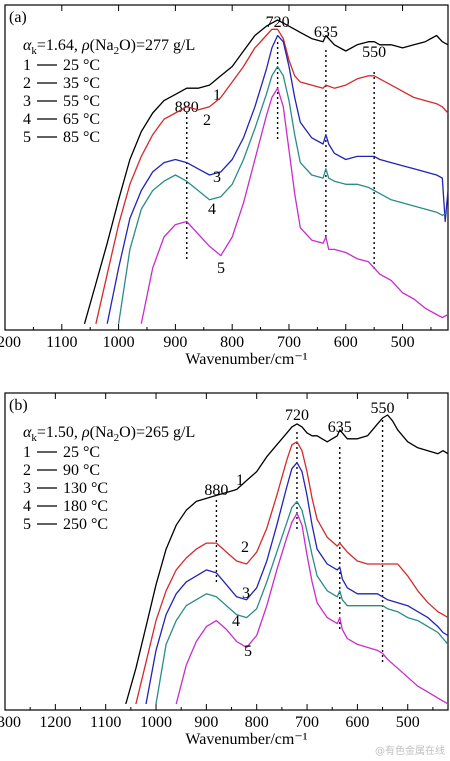 This screenshot has height=761, width=450. I want to click on watermark-text: @有色金属在线, so click(410, 750).